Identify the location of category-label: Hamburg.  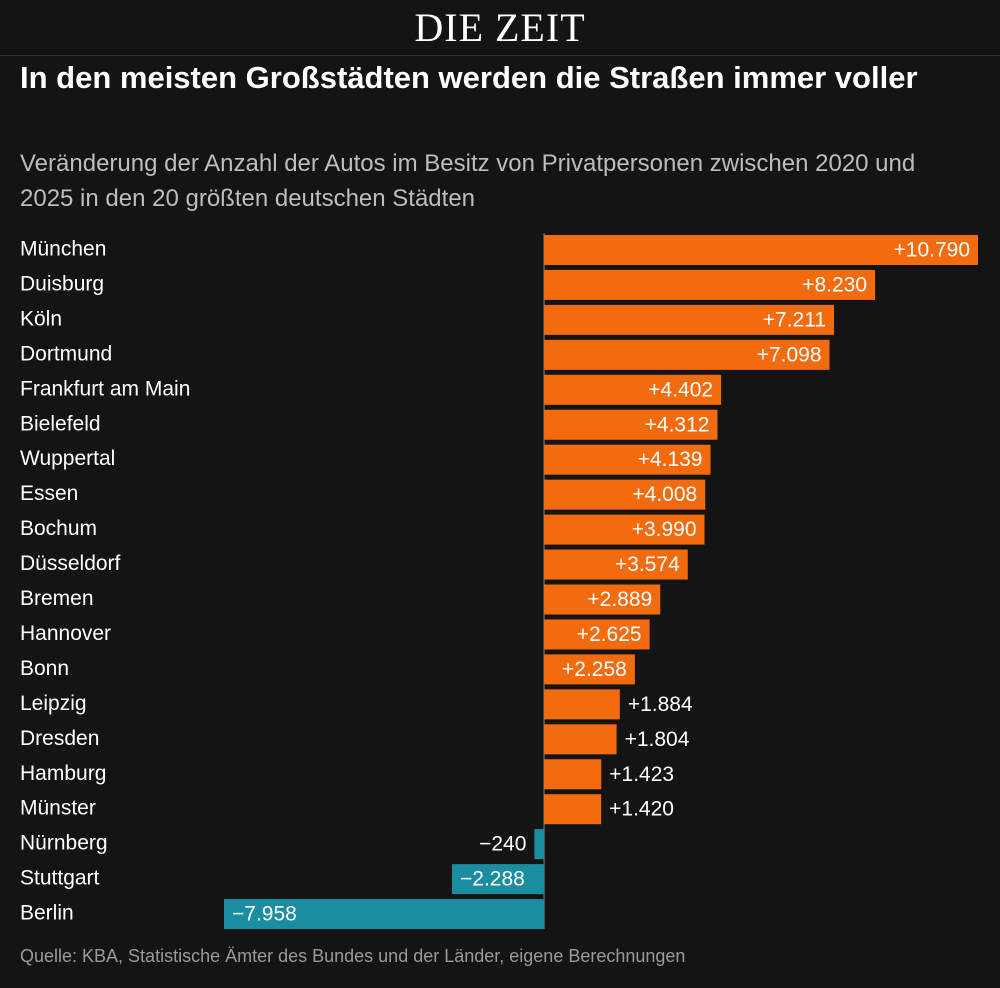
(63, 773).